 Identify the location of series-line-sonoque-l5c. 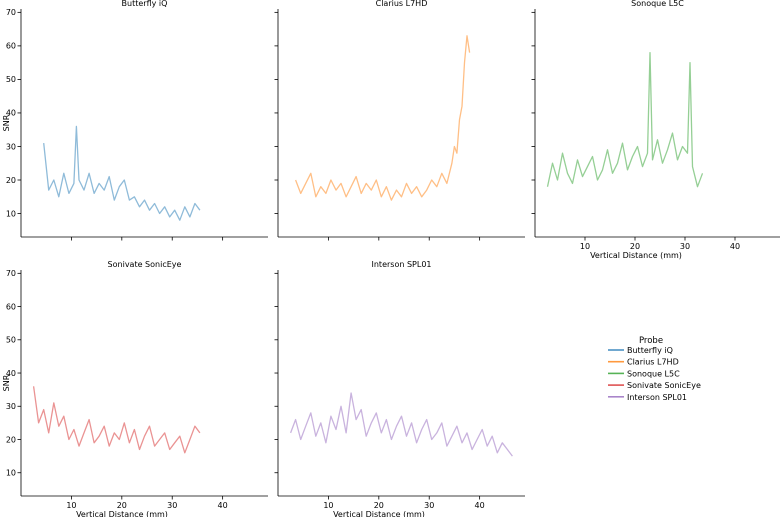
(625, 119).